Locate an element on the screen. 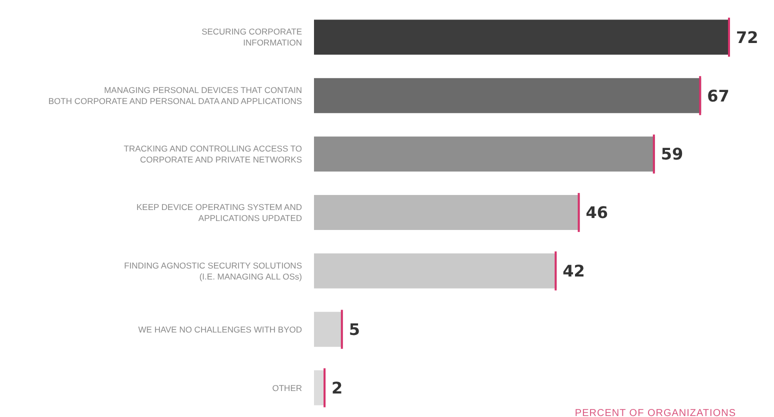  annotation: PERCENT OF ORGANIZATIONS is located at coordinates (655, 412).